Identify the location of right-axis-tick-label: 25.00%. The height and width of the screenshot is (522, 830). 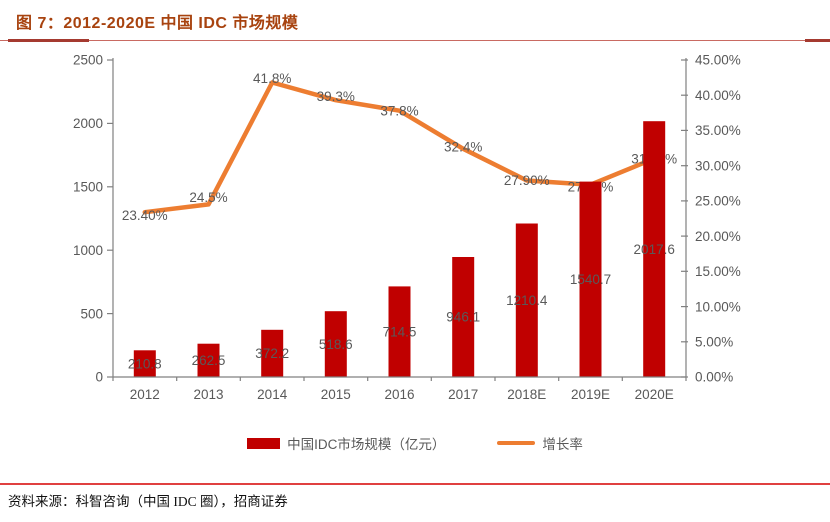
(718, 201).